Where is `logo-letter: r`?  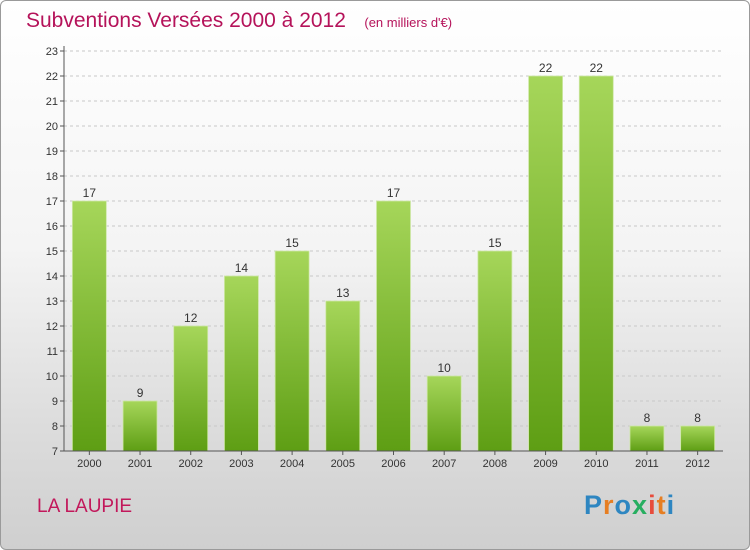 logo-letter: r is located at coordinates (609, 505).